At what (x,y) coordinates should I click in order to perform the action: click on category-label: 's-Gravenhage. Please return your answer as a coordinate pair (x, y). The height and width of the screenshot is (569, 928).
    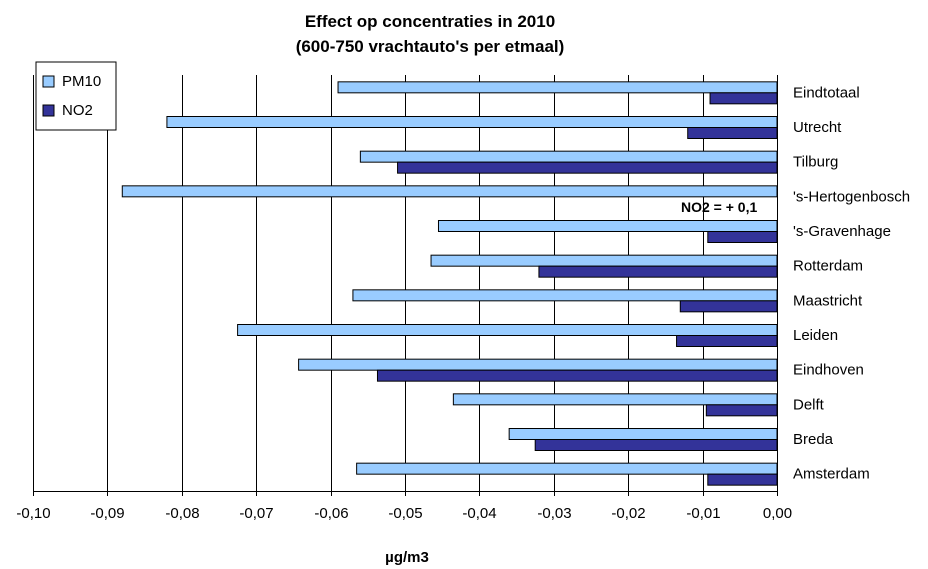
    Looking at the image, I should click on (842, 231).